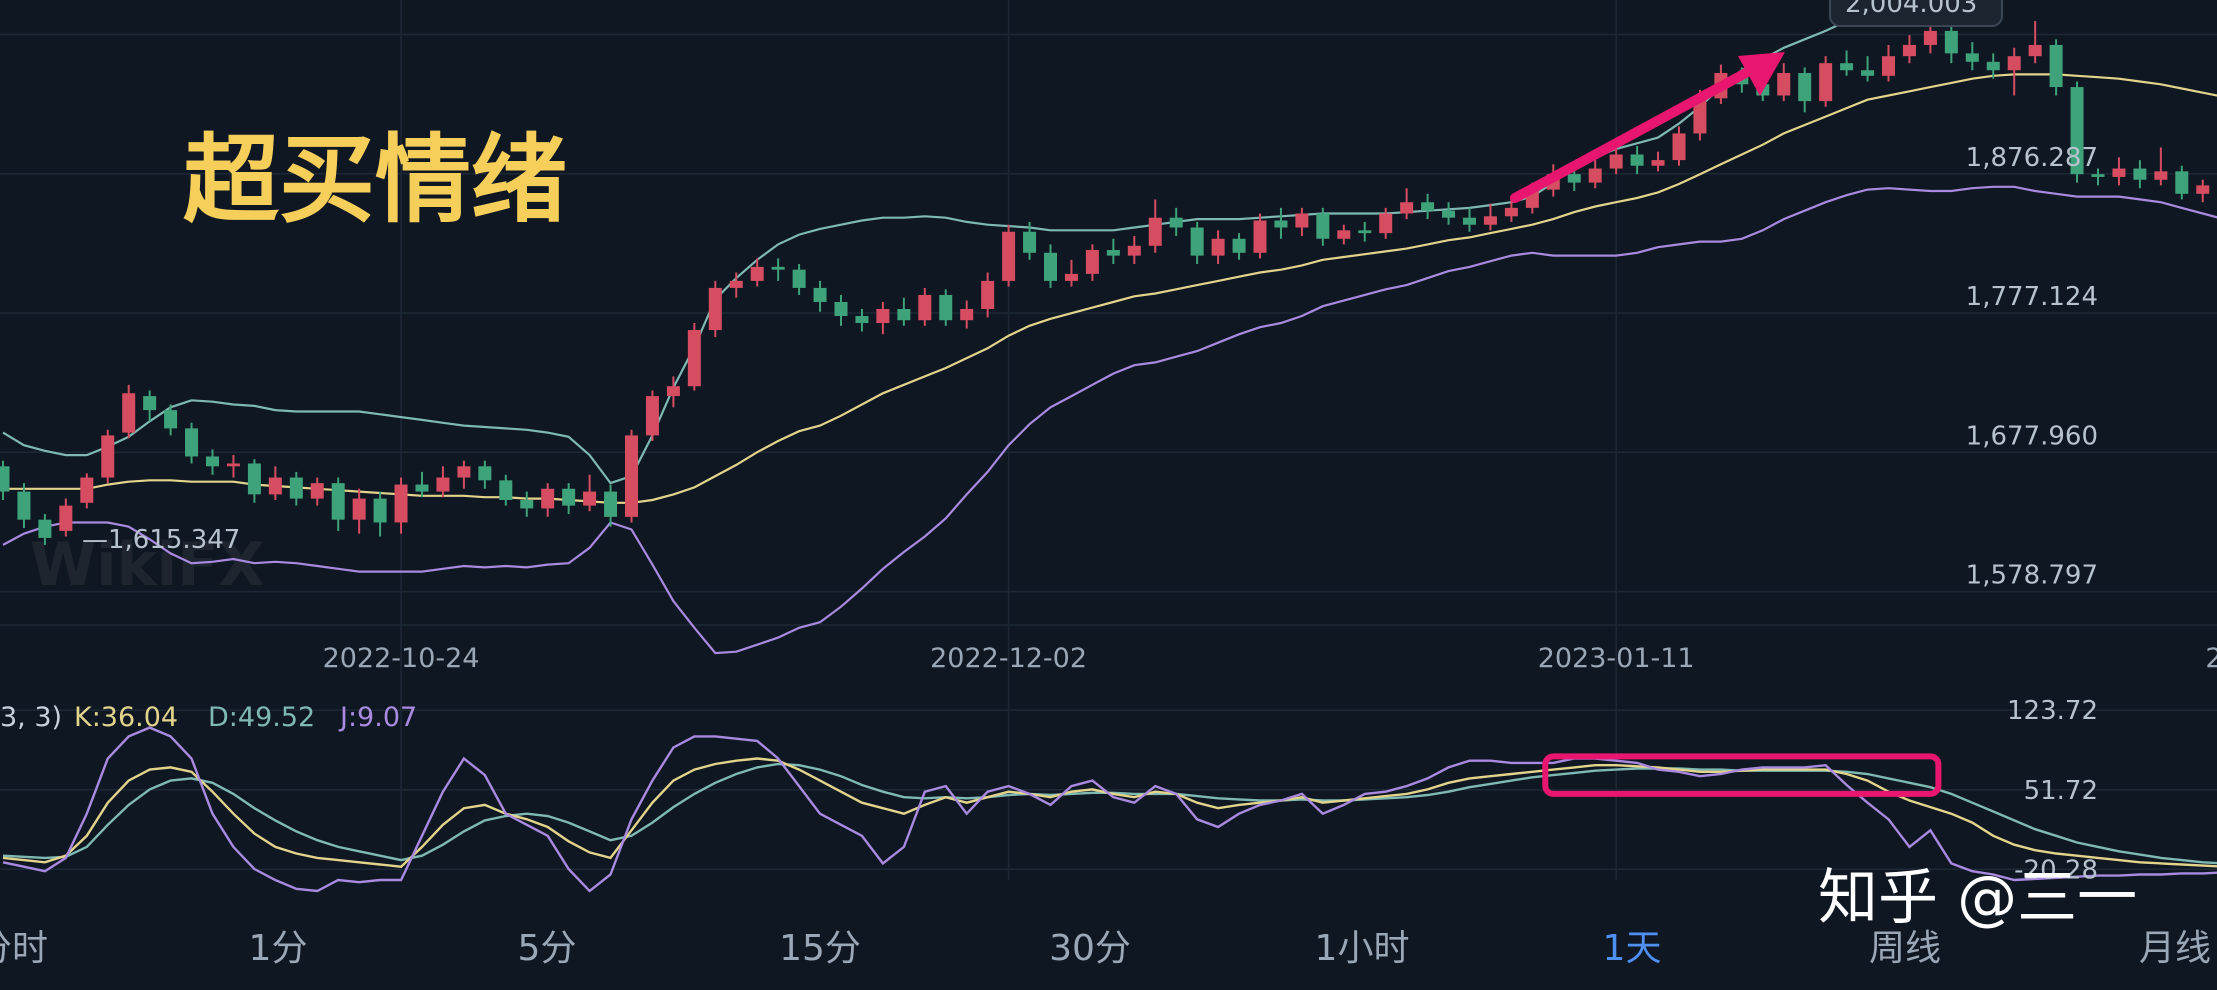 Image resolution: width=2217 pixels, height=990 pixels. I want to click on high-price-marker: 2,004.003, so click(1911, 9).